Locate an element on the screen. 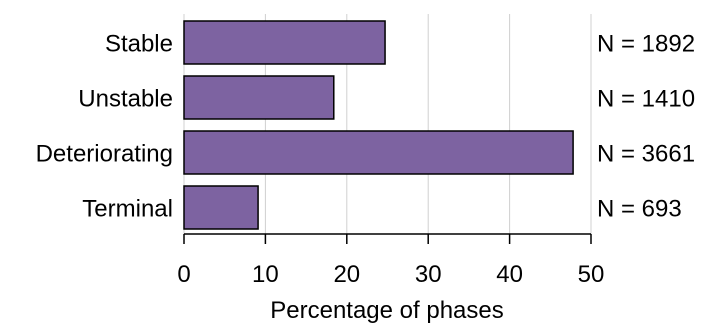  x-tick-label: 50 is located at coordinates (591, 274).